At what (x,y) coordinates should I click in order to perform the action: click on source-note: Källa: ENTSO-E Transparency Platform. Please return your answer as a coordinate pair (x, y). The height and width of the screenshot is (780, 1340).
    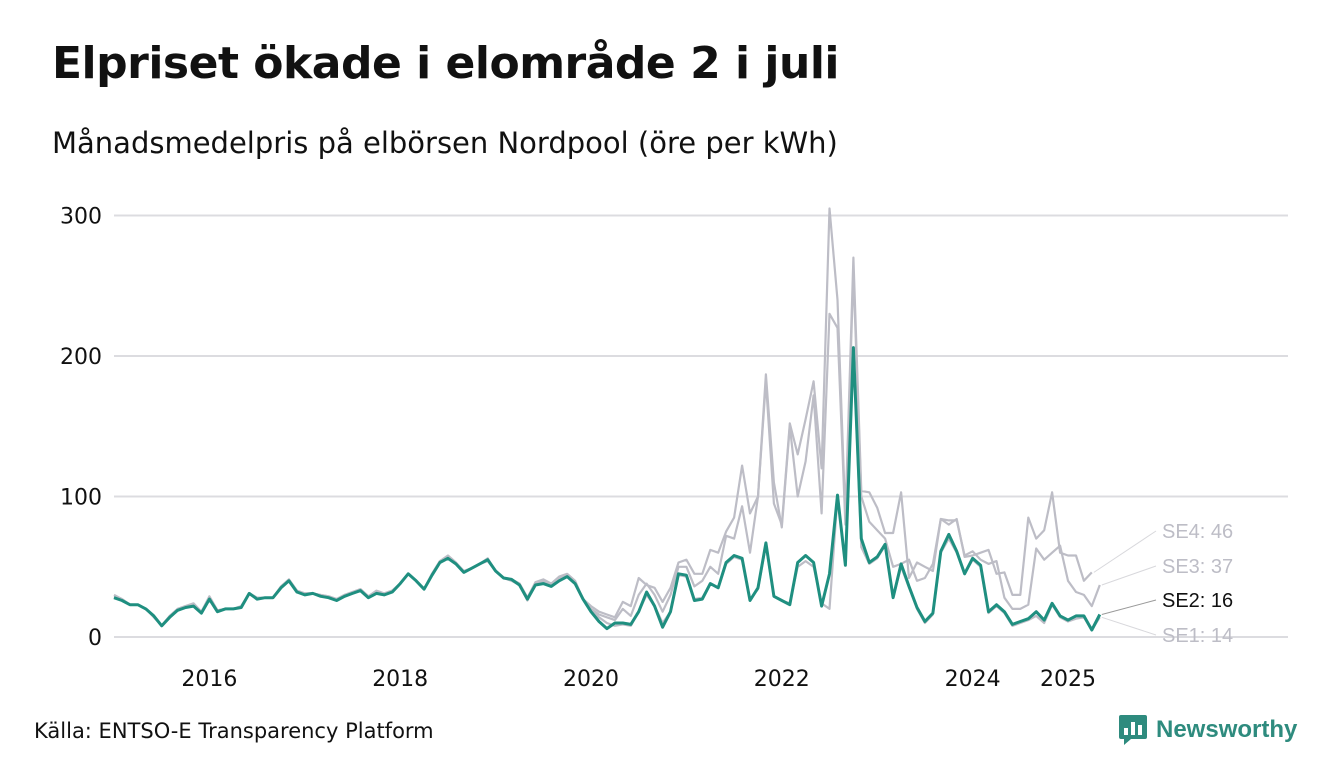
    Looking at the image, I should click on (234, 731).